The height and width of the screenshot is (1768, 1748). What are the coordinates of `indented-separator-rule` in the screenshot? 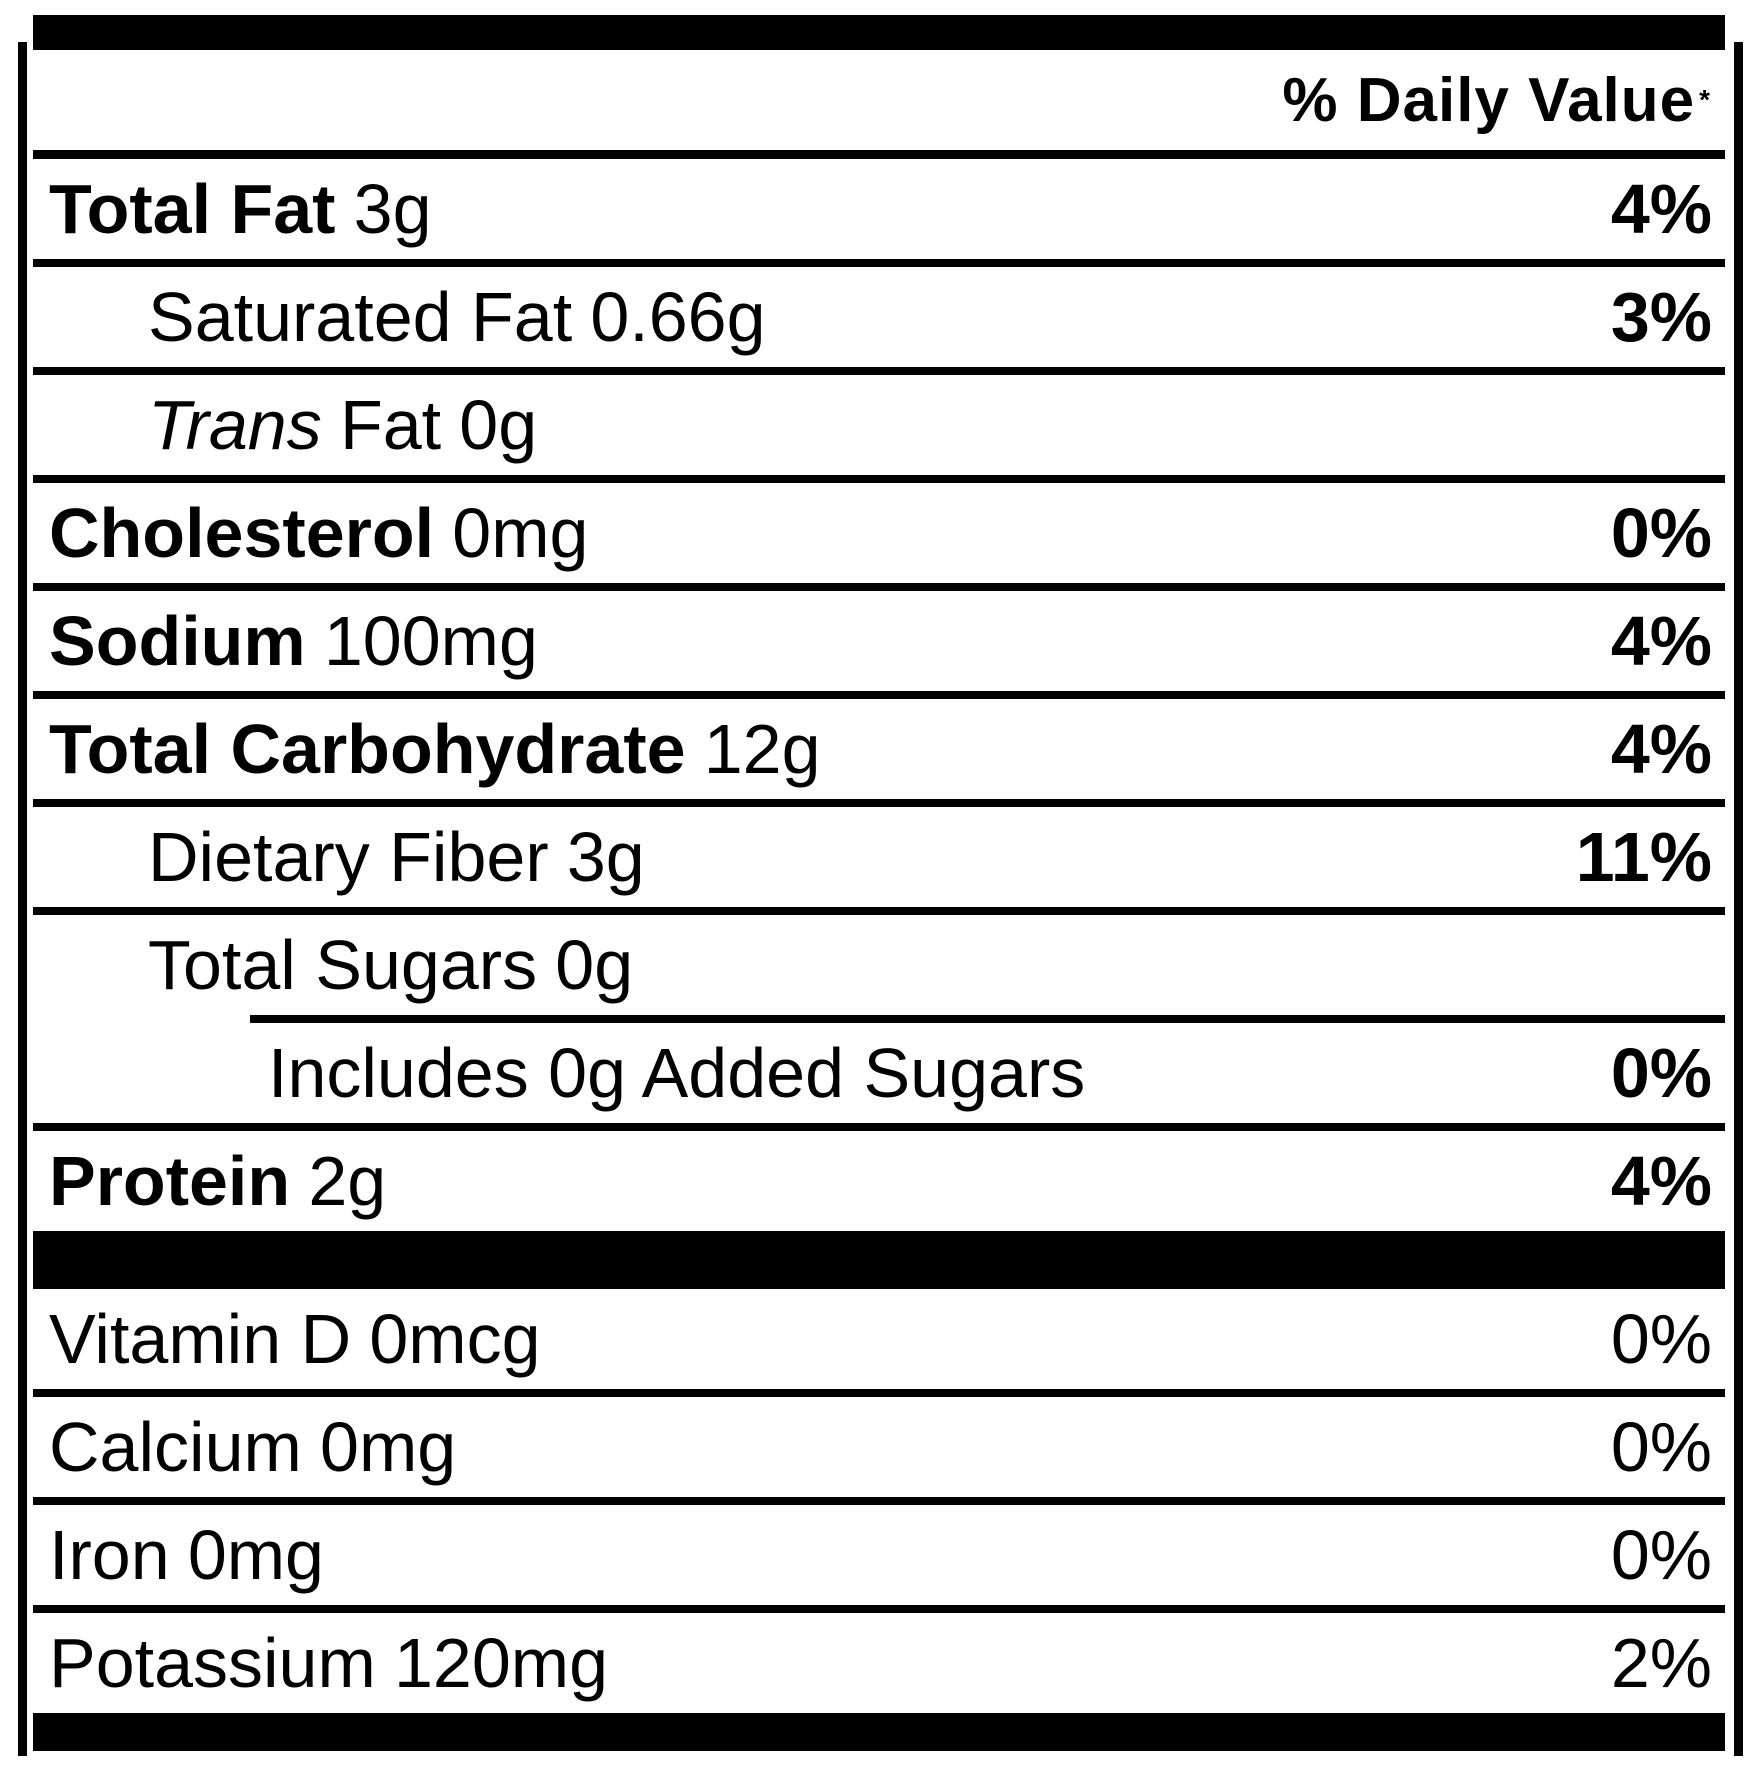 It's located at (987, 1019).